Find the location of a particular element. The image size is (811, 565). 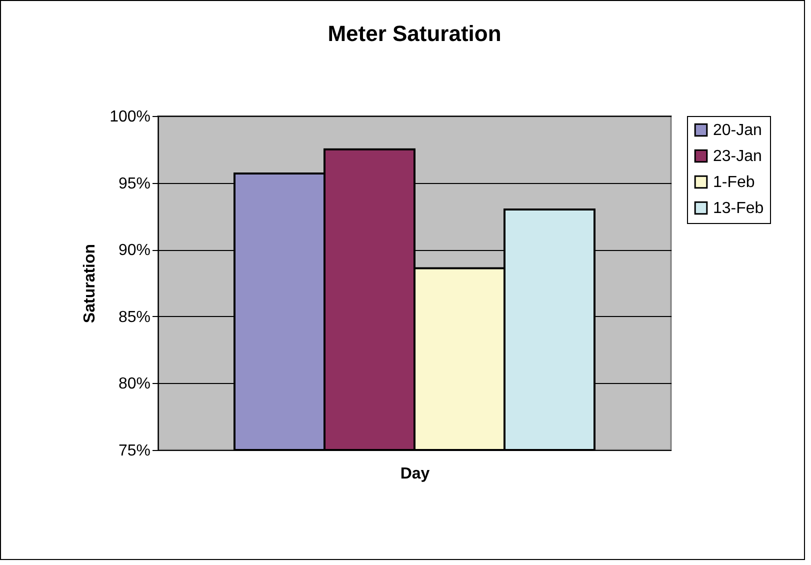

legend-label: 13-Feb is located at coordinates (738, 208).